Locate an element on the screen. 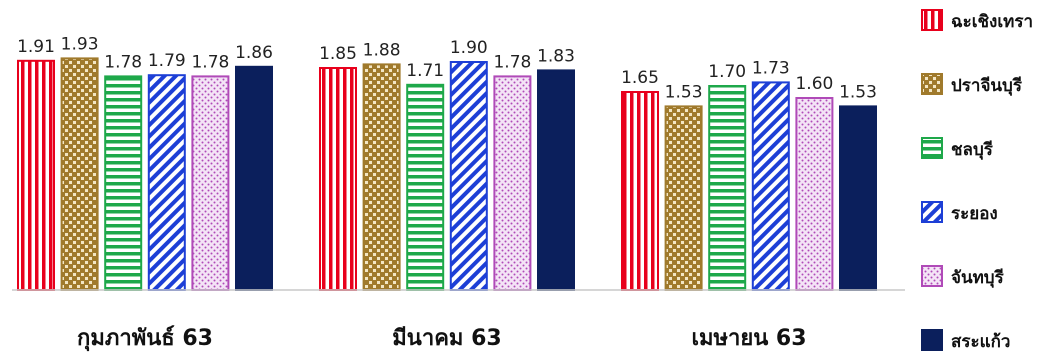  value-label-1-1: 1.88 is located at coordinates (382, 50).